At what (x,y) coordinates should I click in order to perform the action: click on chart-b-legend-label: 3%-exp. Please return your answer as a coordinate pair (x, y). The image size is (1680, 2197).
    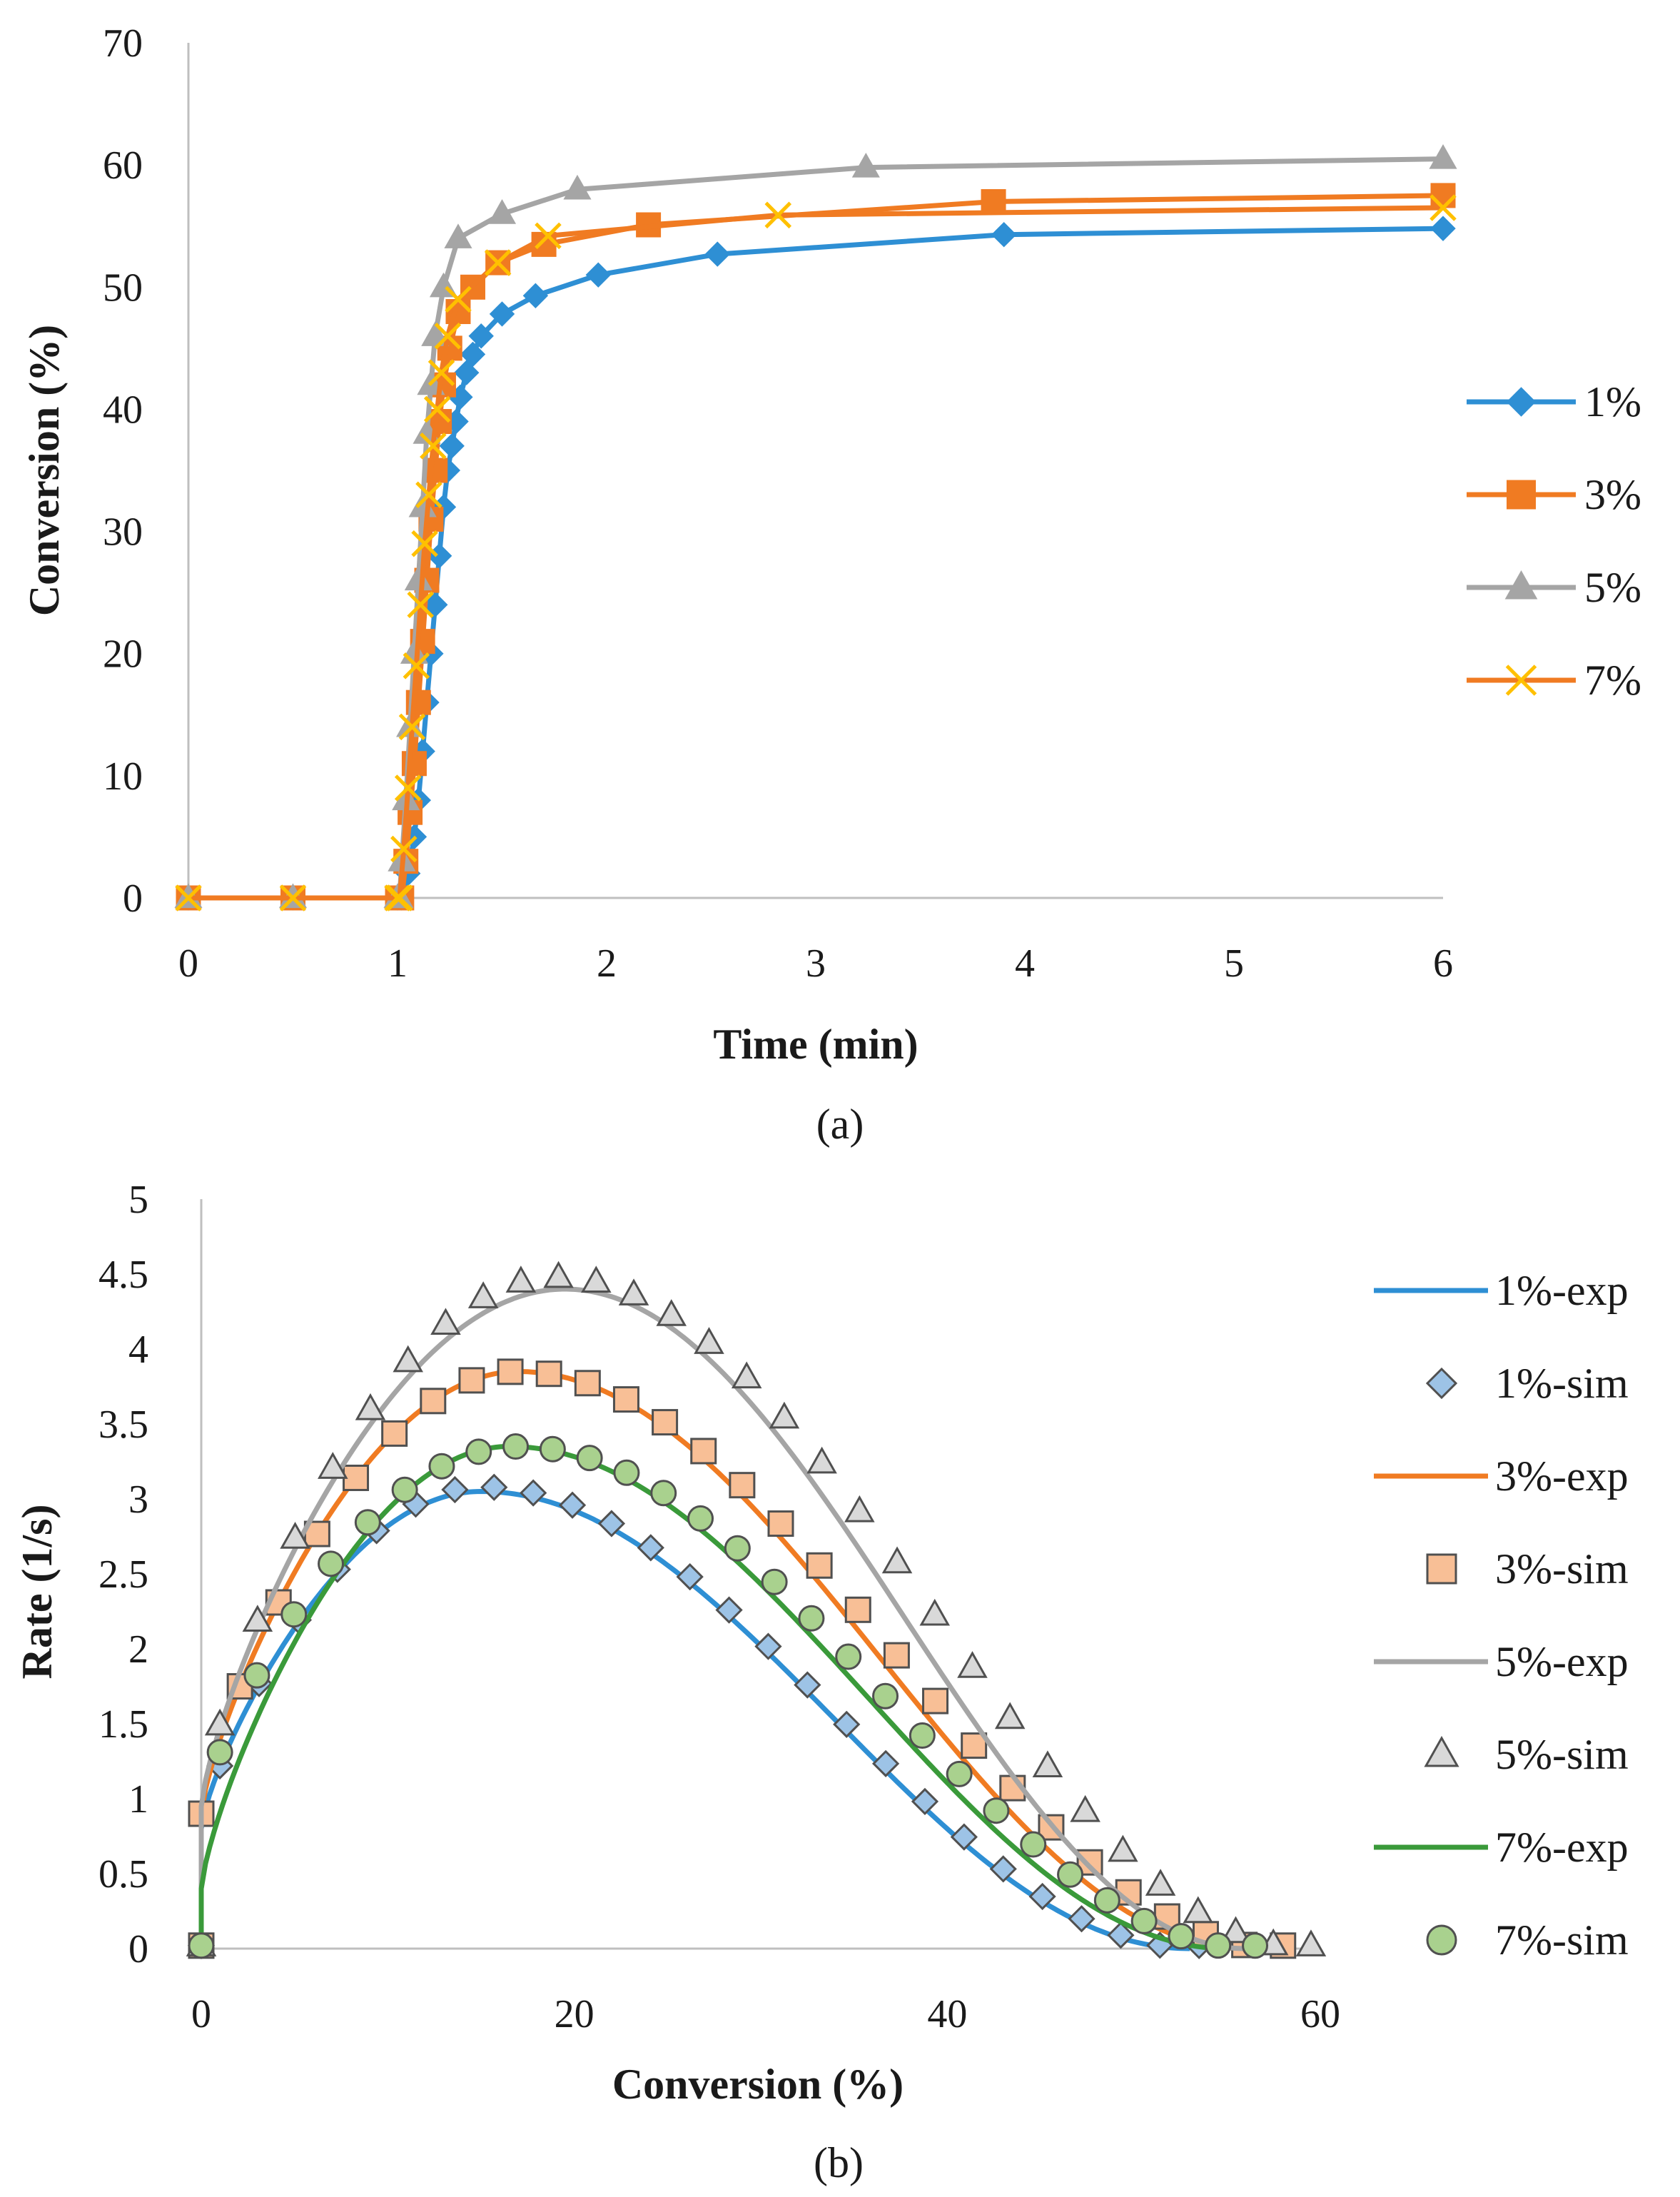
    Looking at the image, I should click on (1562, 1476).